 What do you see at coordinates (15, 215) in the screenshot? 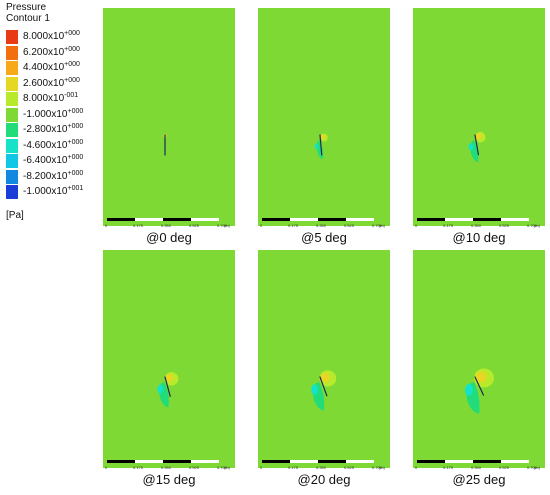
I see `legend-unit: [Pa]` at bounding box center [15, 215].